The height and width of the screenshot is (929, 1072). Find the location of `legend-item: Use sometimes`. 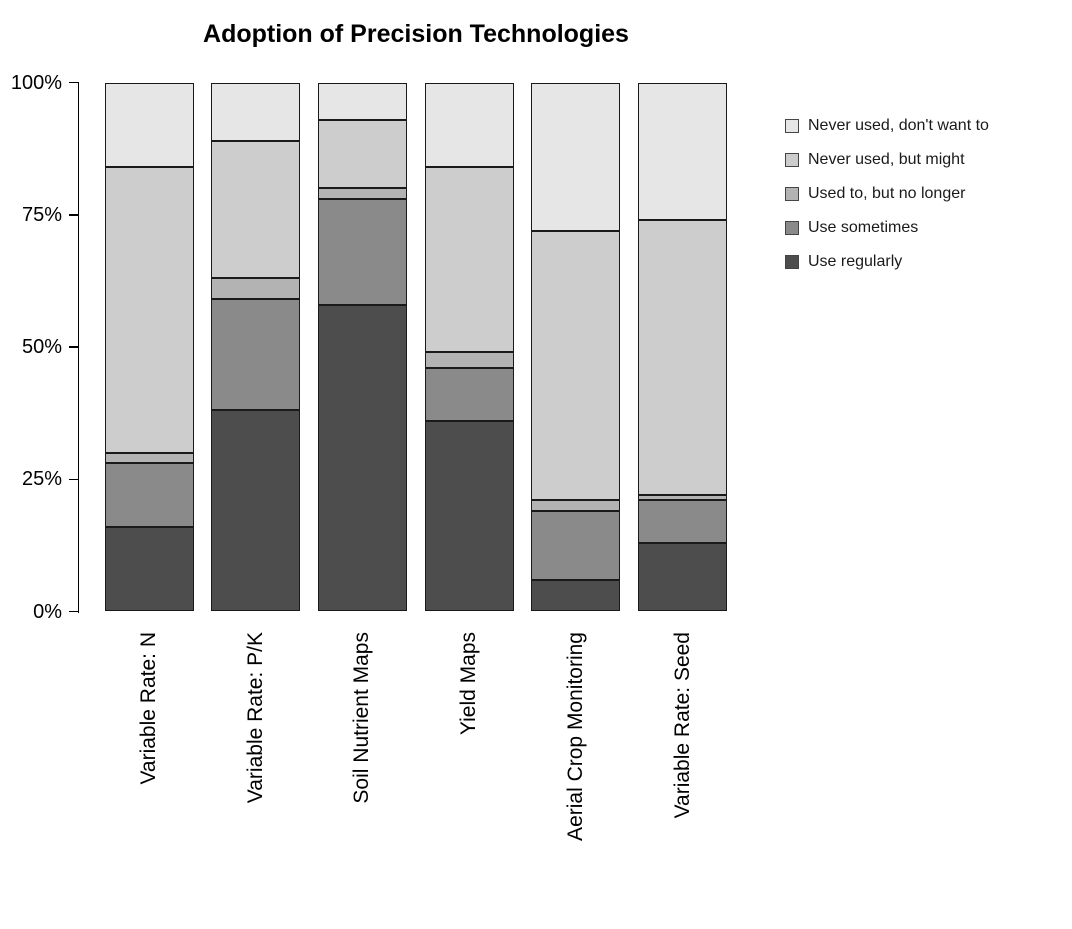

legend-item: Use sometimes is located at coordinates (887, 228).